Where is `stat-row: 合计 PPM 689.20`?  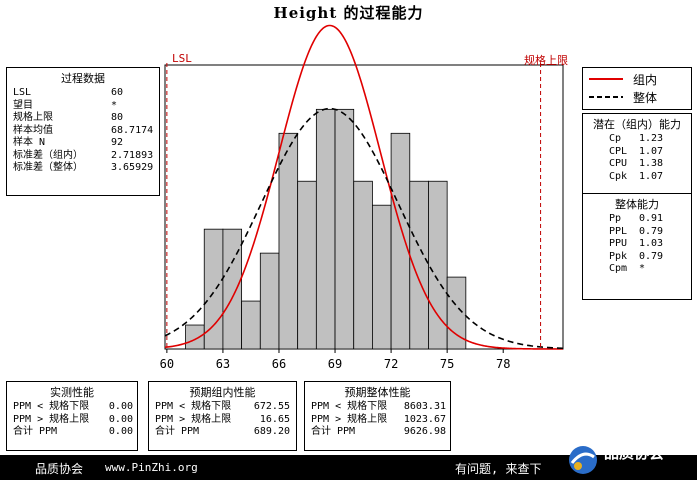
stat-row: 合计 PPM 689.20 is located at coordinates (222, 432).